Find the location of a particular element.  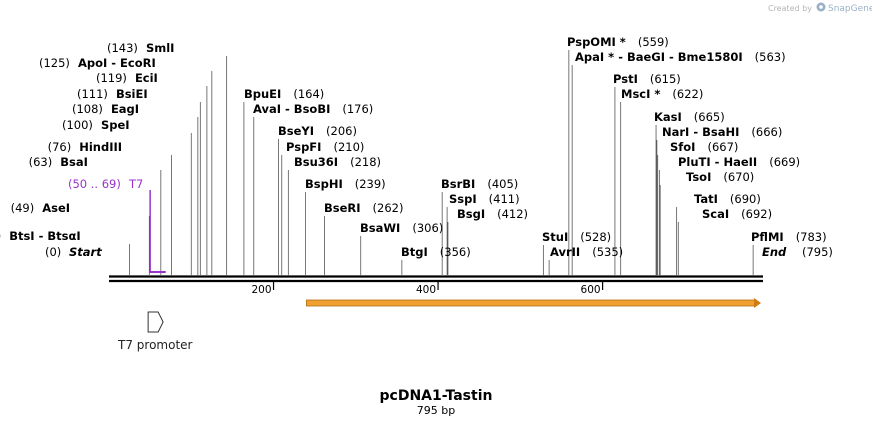

site-label-spei: (100) SpeI is located at coordinates (96, 125).